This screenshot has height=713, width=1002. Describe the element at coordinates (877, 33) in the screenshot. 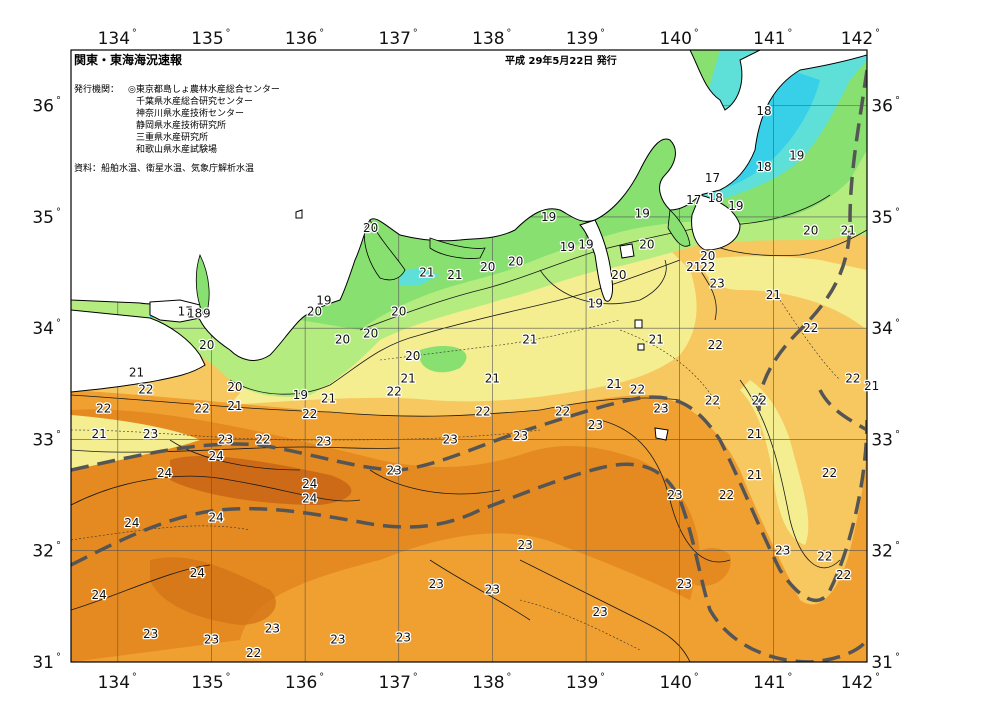

I see `lon-degree-top-142: °` at that location.